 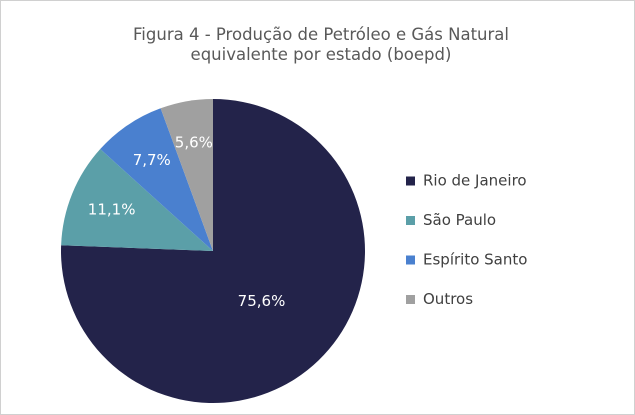 What do you see at coordinates (475, 260) in the screenshot?
I see `legend-label: Espírito Santo` at bounding box center [475, 260].